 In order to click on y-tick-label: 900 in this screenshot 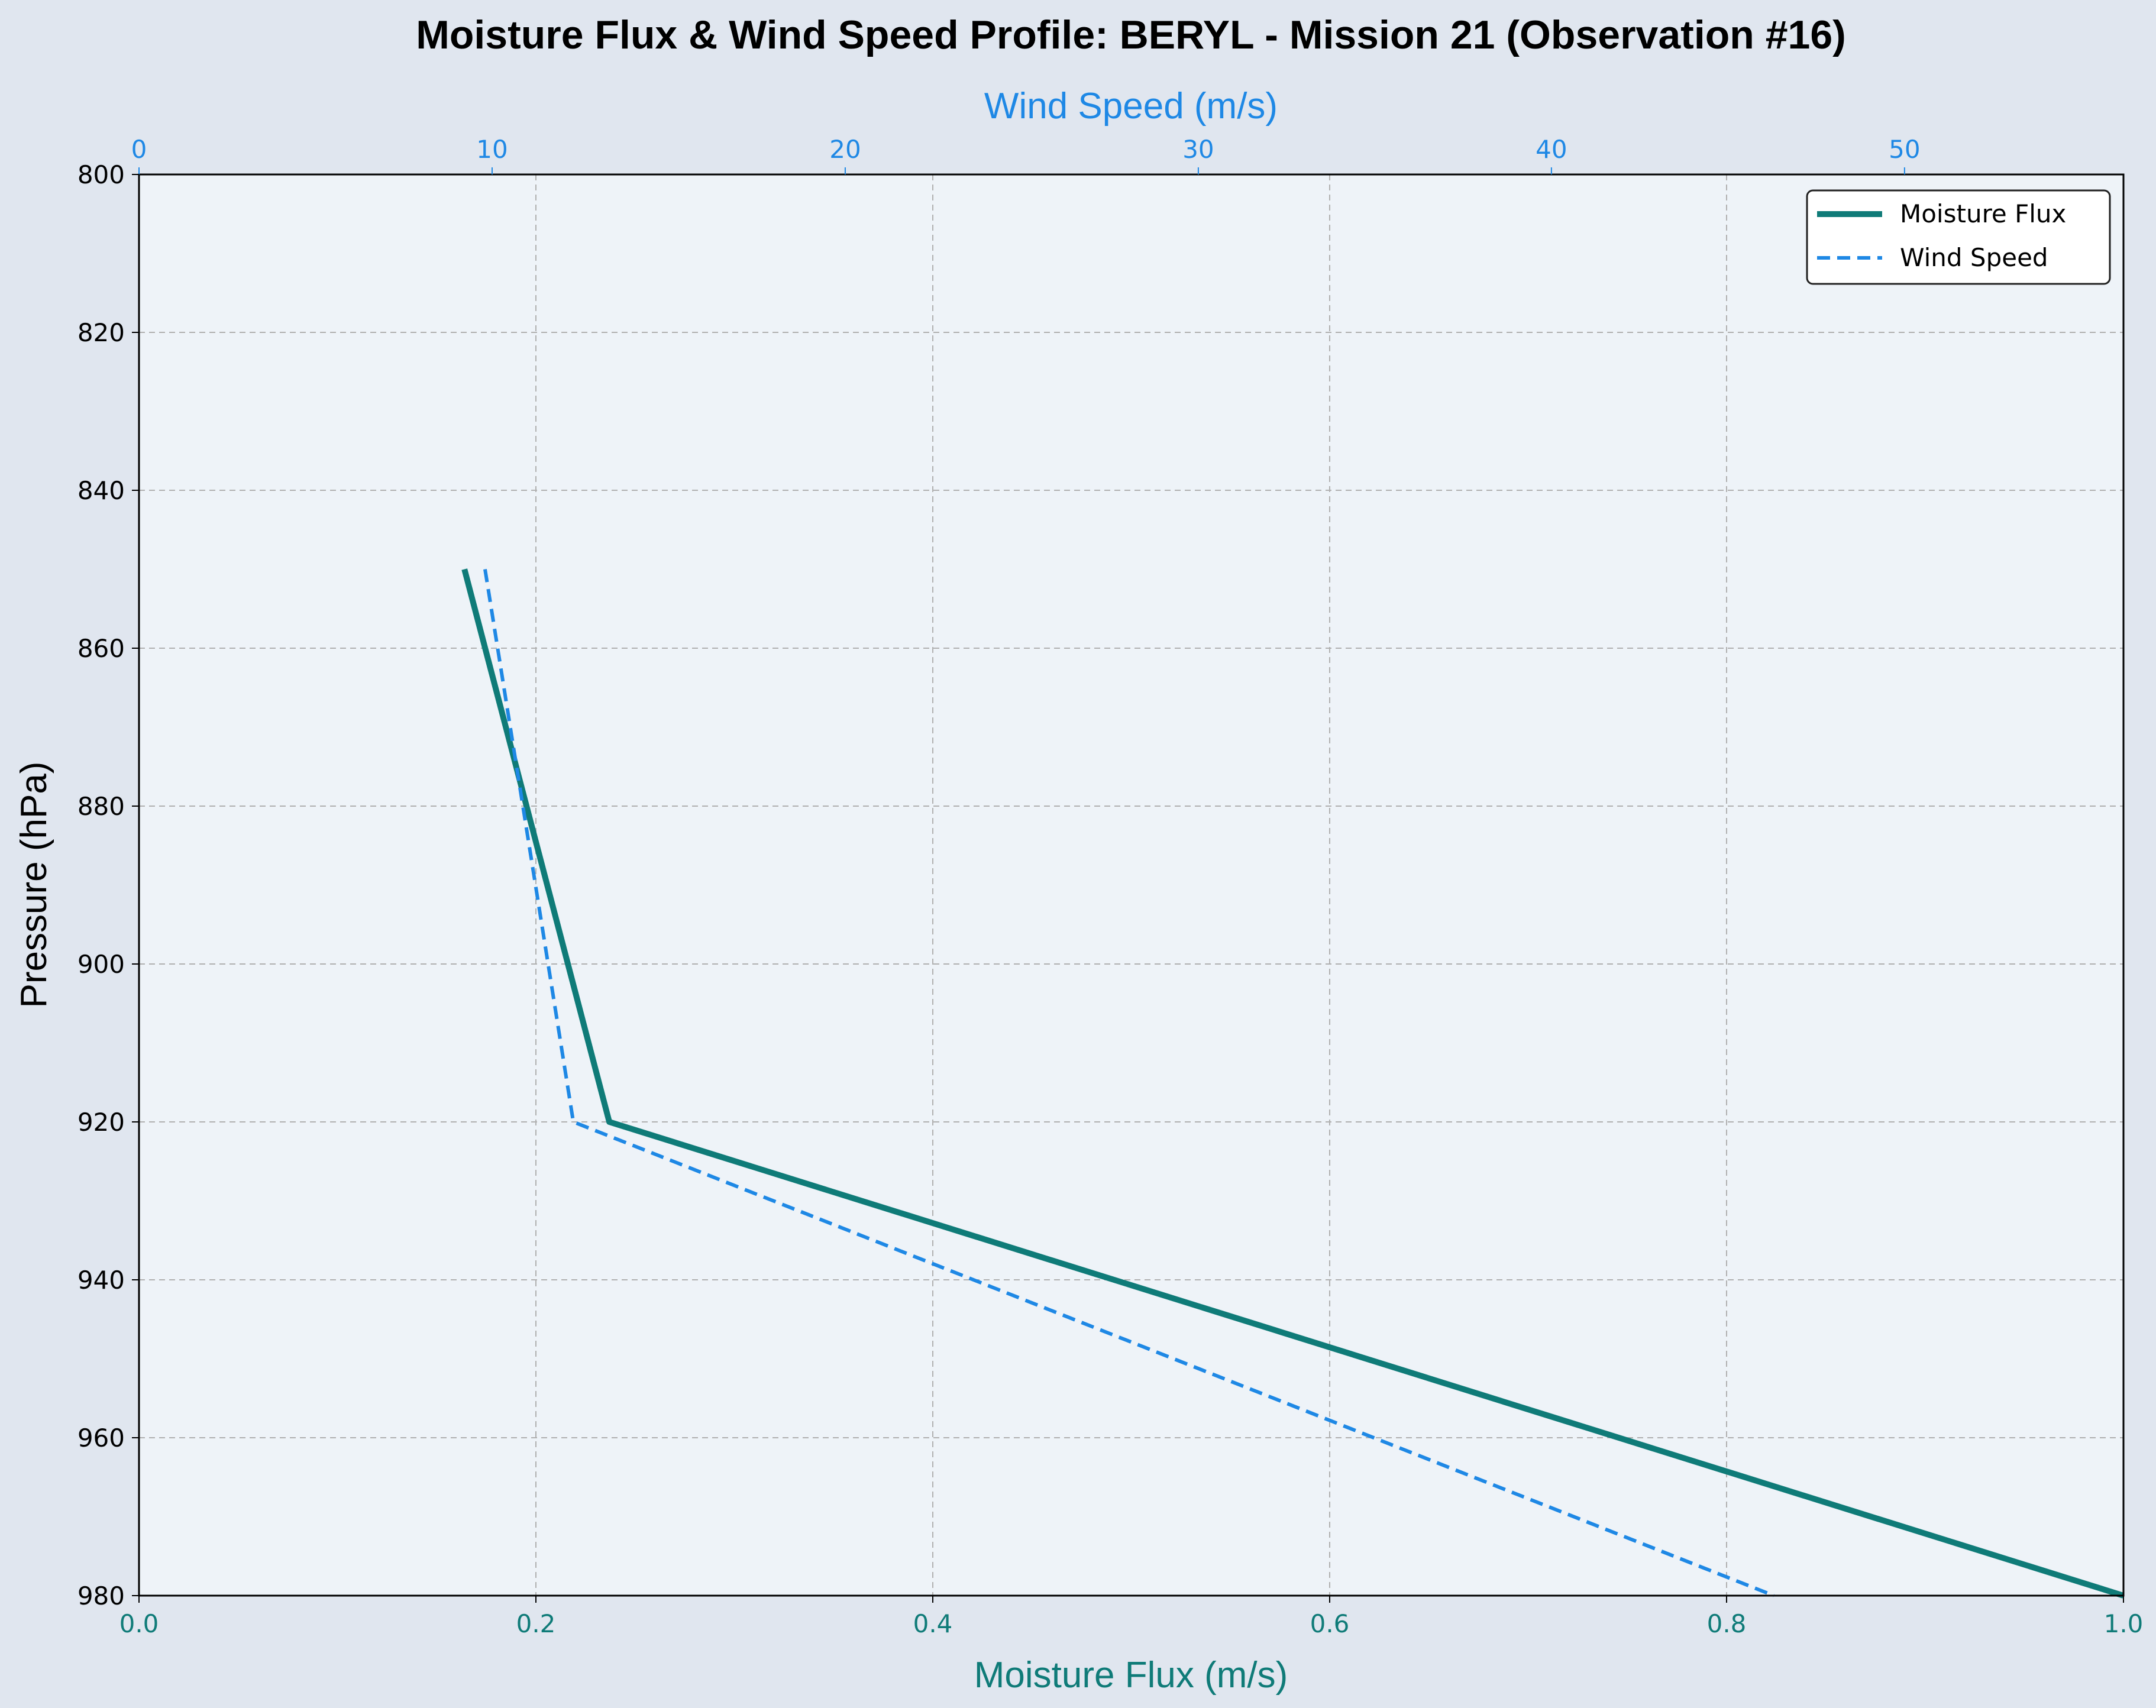, I will do `click(101, 964)`.